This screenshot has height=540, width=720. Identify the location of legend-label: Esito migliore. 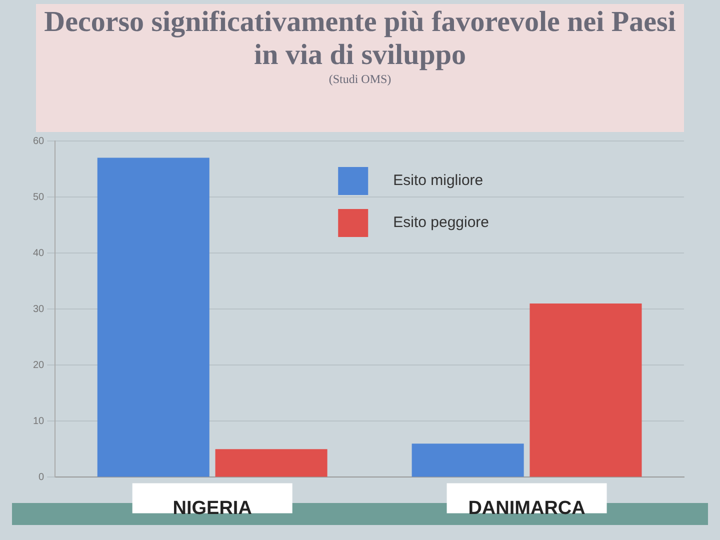
(438, 181).